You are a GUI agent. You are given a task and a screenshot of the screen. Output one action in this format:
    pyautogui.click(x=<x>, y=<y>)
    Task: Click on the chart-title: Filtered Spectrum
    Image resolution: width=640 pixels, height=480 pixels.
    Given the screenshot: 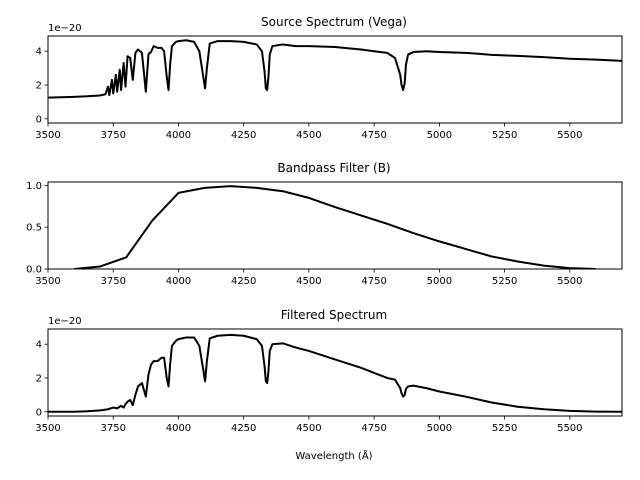 What is the action you would take?
    pyautogui.click(x=334, y=315)
    